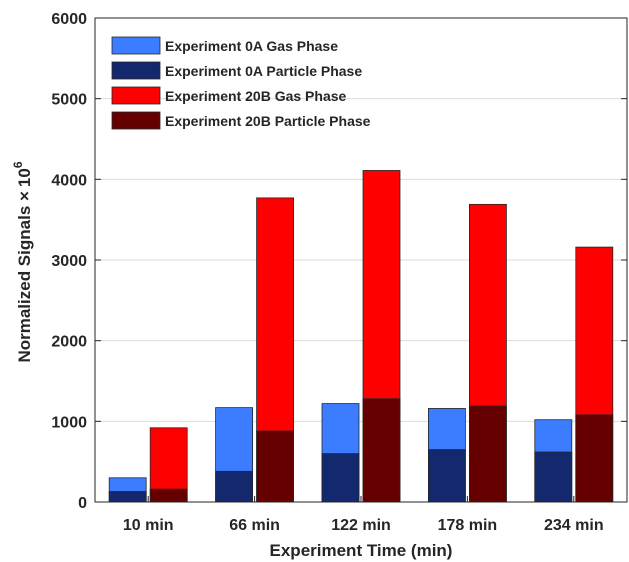 The width and height of the screenshot is (629, 562). What do you see at coordinates (69, 100) in the screenshot?
I see `y-tick-label: 5000` at bounding box center [69, 100].